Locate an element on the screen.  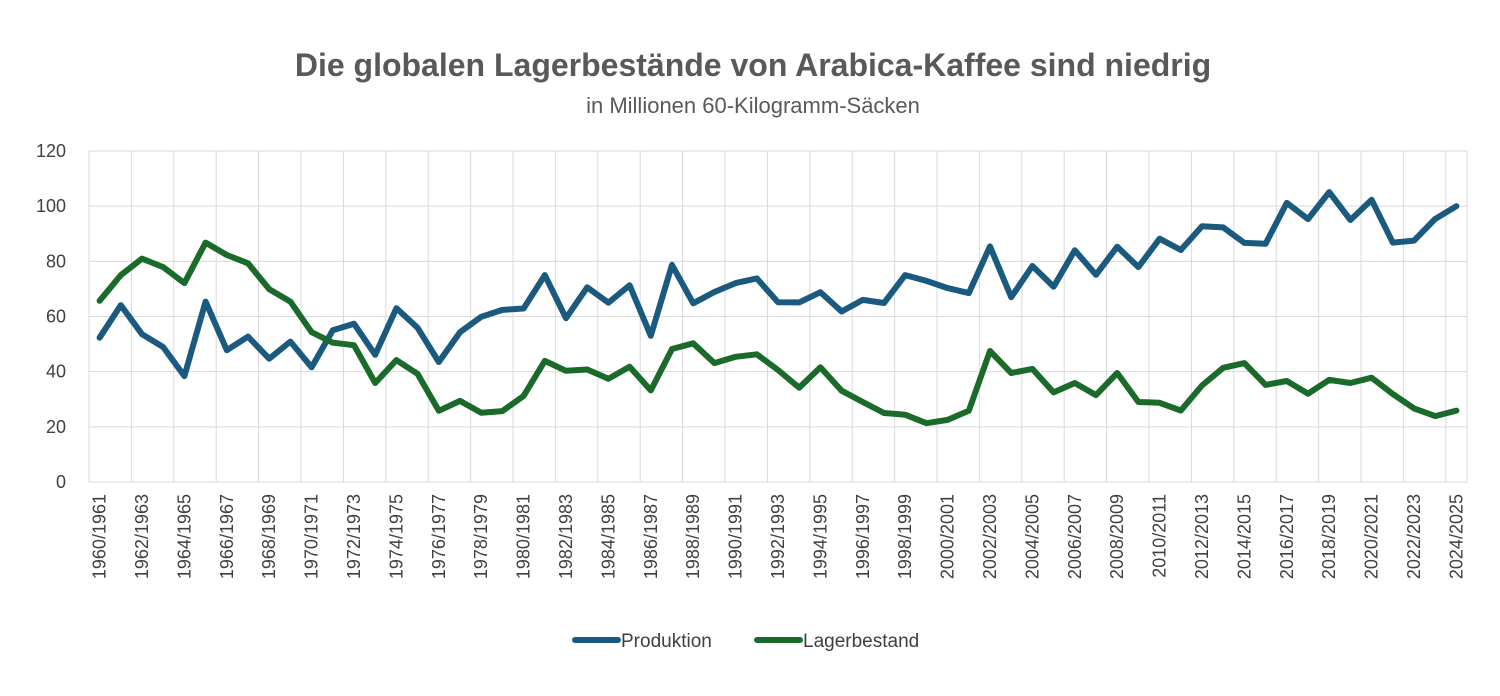
x-tick-label: 2002/2003 is located at coordinates (990, 536).